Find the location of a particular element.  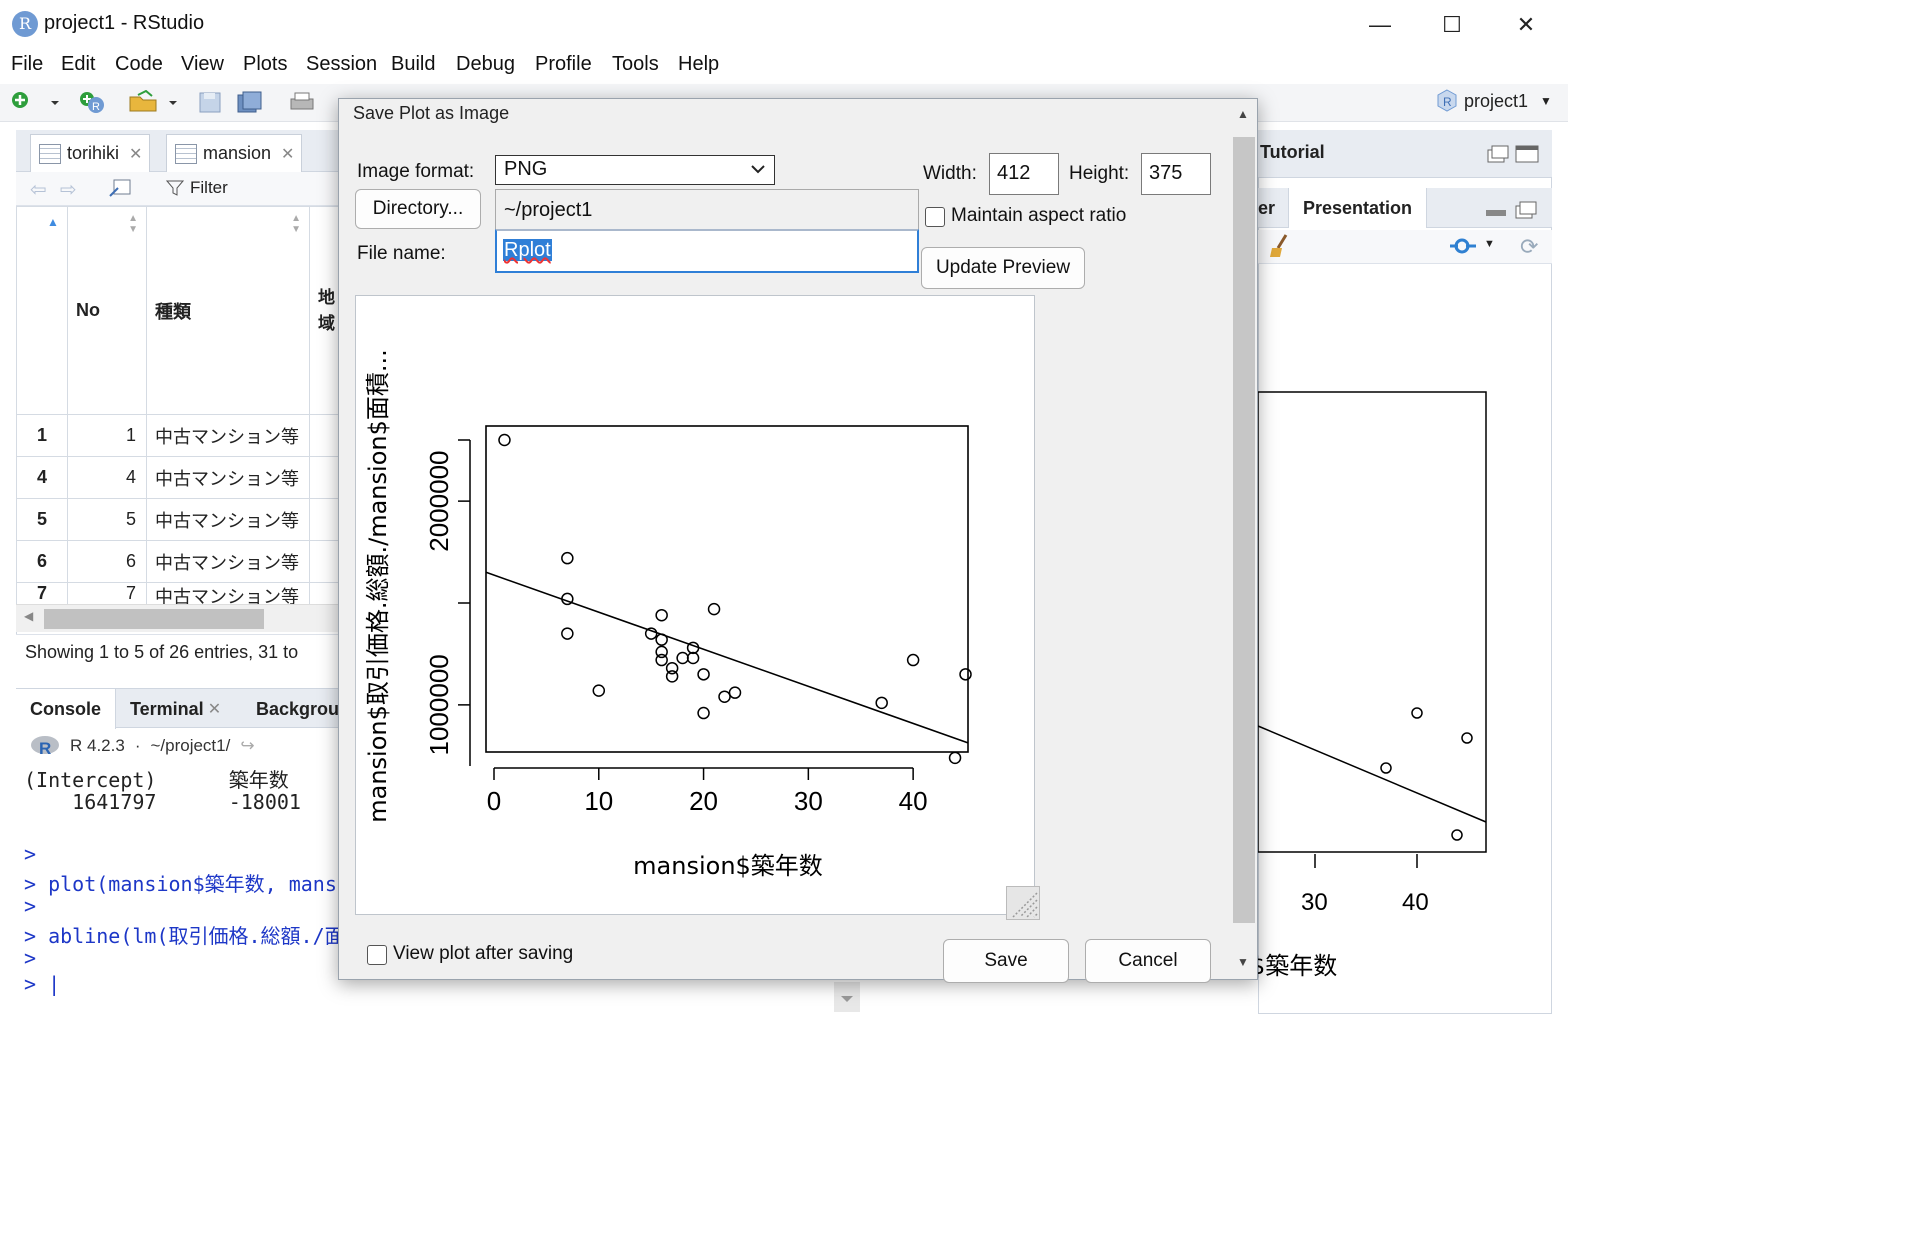

table-row: 4 4 中古マンション等 is located at coordinates (181, 477).